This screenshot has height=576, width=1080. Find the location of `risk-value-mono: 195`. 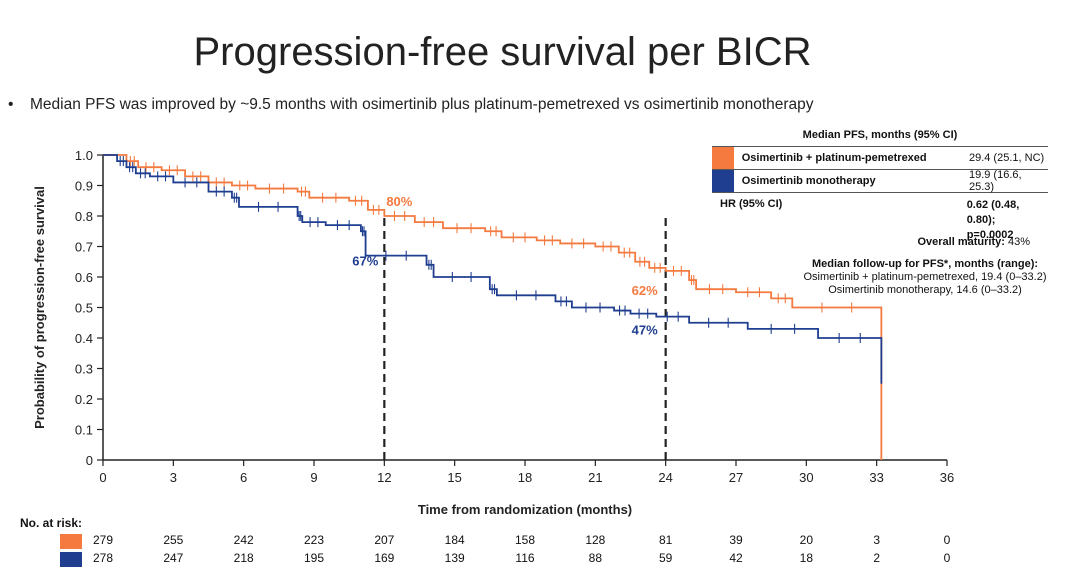

risk-value-mono: 195 is located at coordinates (314, 558).